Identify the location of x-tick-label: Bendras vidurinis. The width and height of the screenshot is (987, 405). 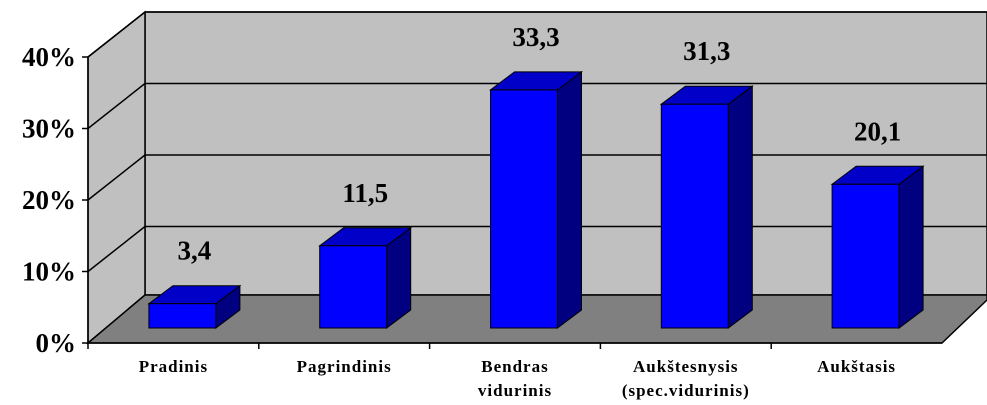
(515, 378).